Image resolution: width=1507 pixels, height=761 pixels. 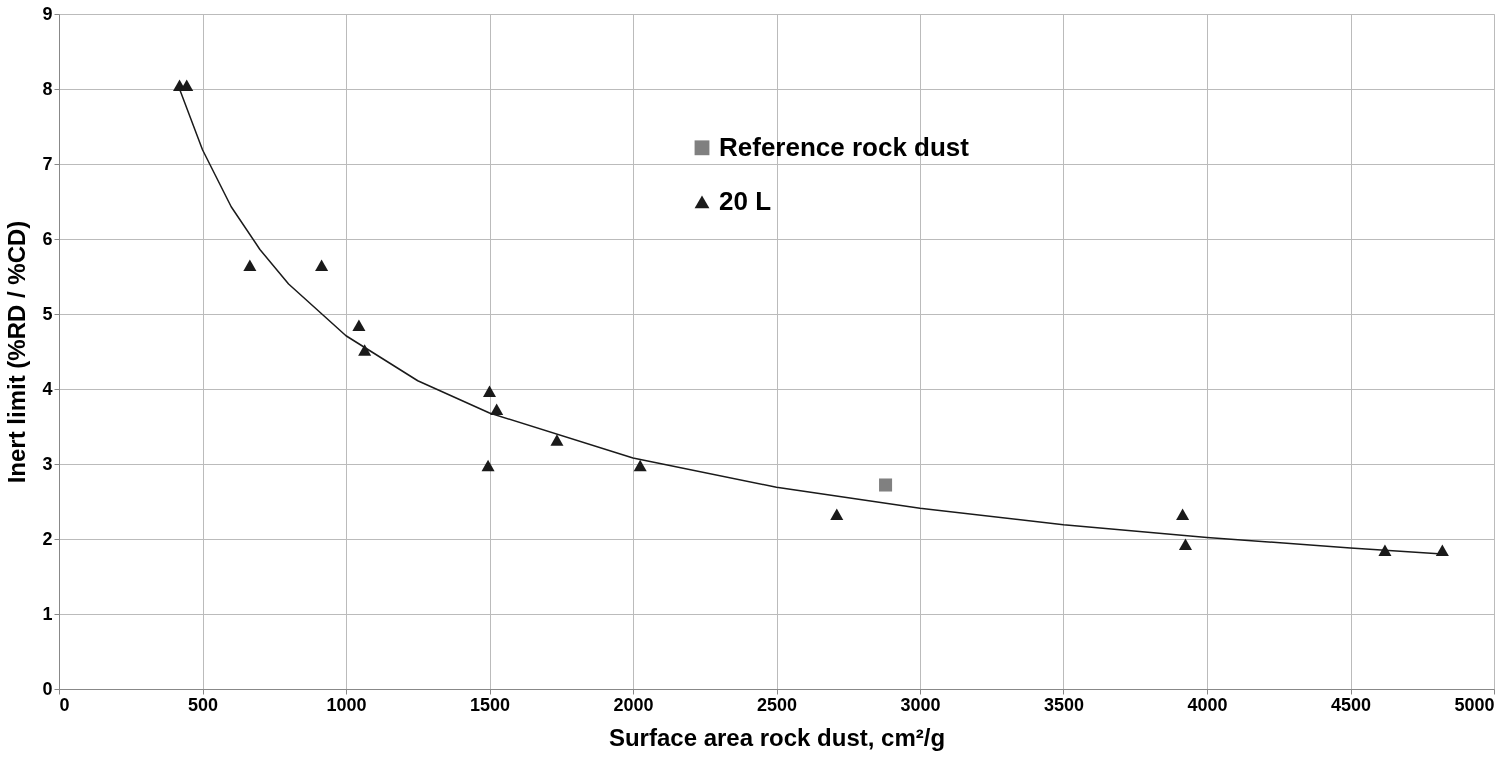 What do you see at coordinates (47, 388) in the screenshot?
I see `y-tick-label: 4` at bounding box center [47, 388].